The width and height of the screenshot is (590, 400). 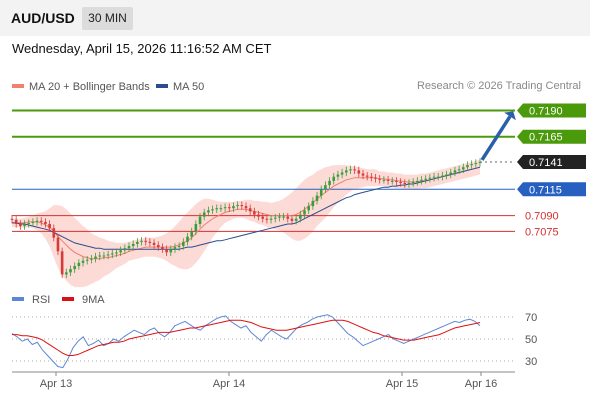 What do you see at coordinates (510, 116) in the screenshot?
I see `projection-arrow-head` at bounding box center [510, 116].